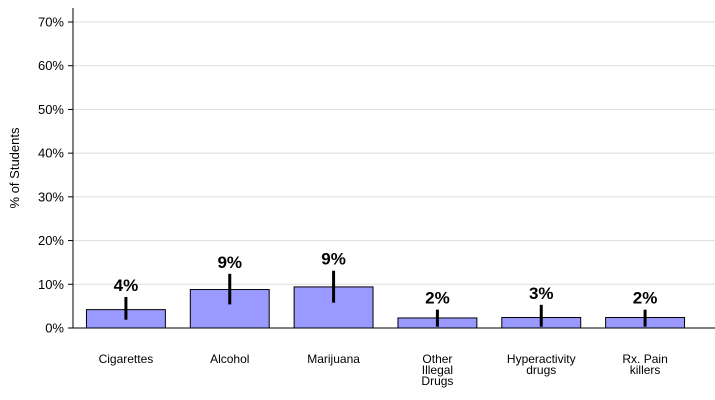 The width and height of the screenshot is (715, 400). What do you see at coordinates (51, 196) in the screenshot?
I see `y-tick-label: 30%` at bounding box center [51, 196].